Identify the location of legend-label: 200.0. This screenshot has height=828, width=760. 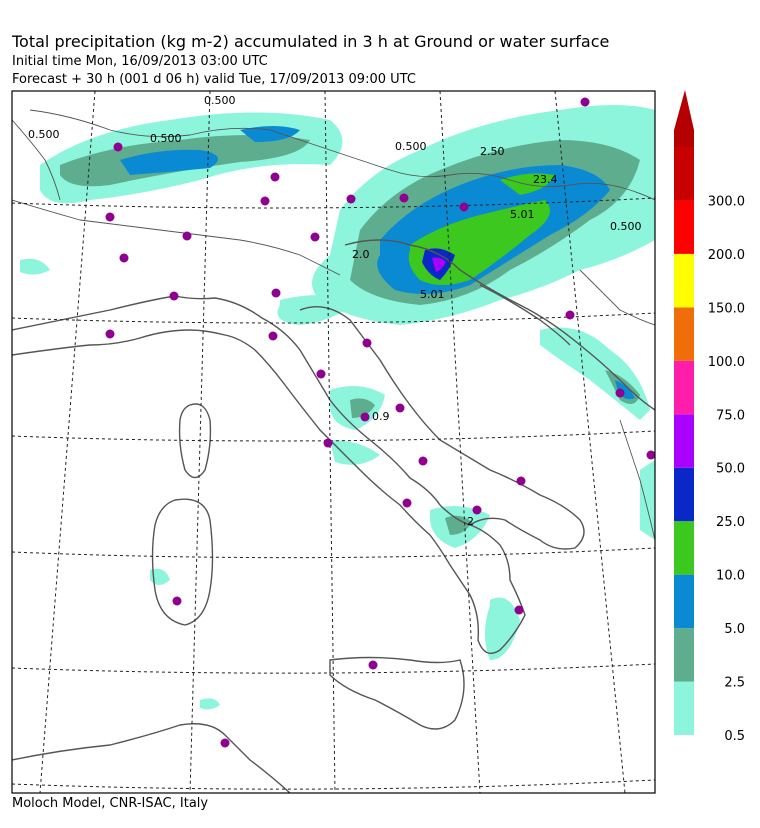
(726, 255).